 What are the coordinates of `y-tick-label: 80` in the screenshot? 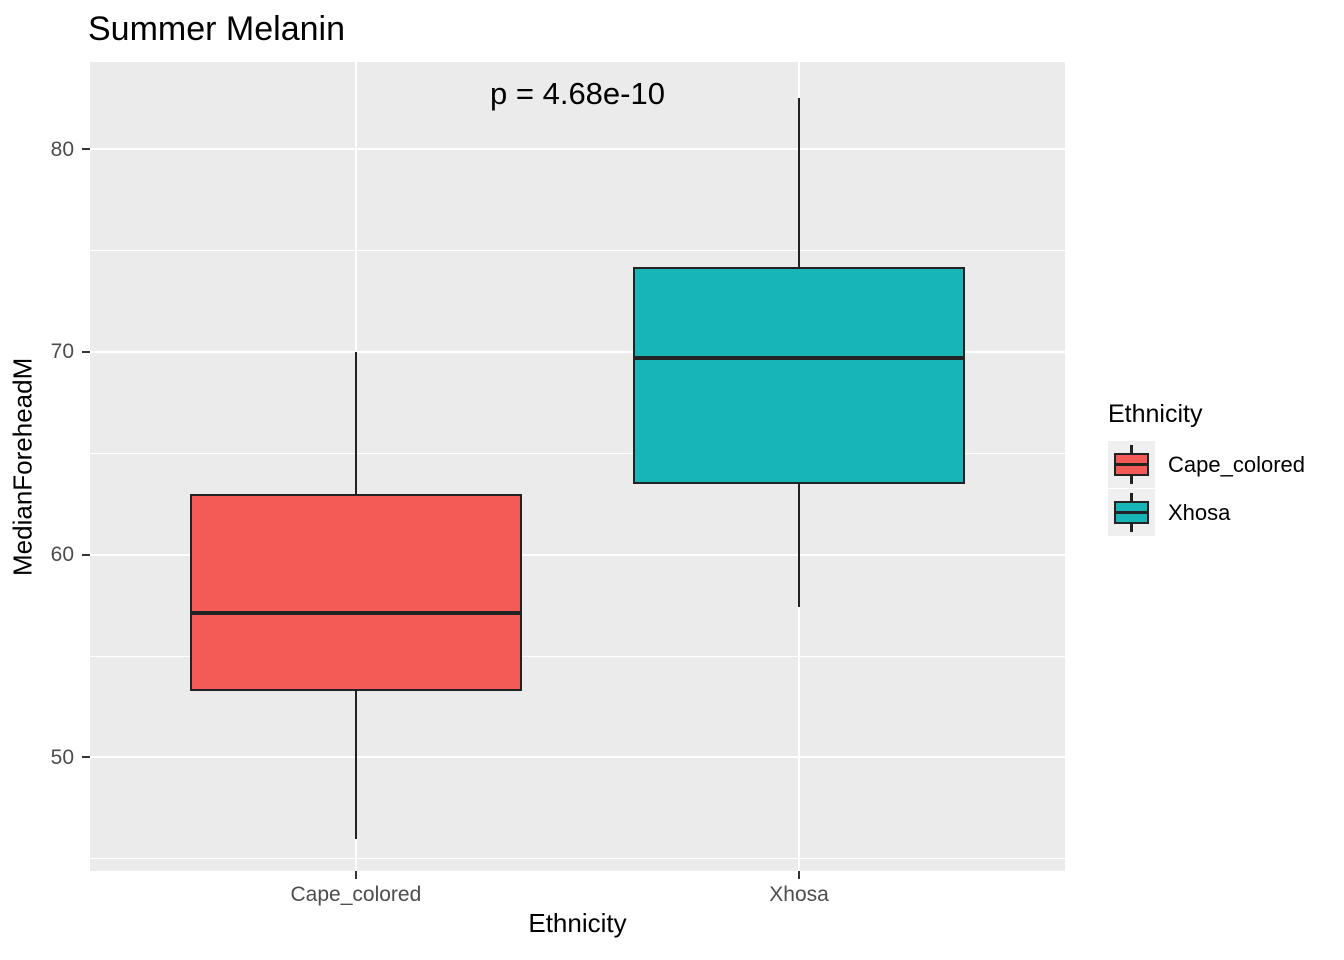 It's located at (62, 149).